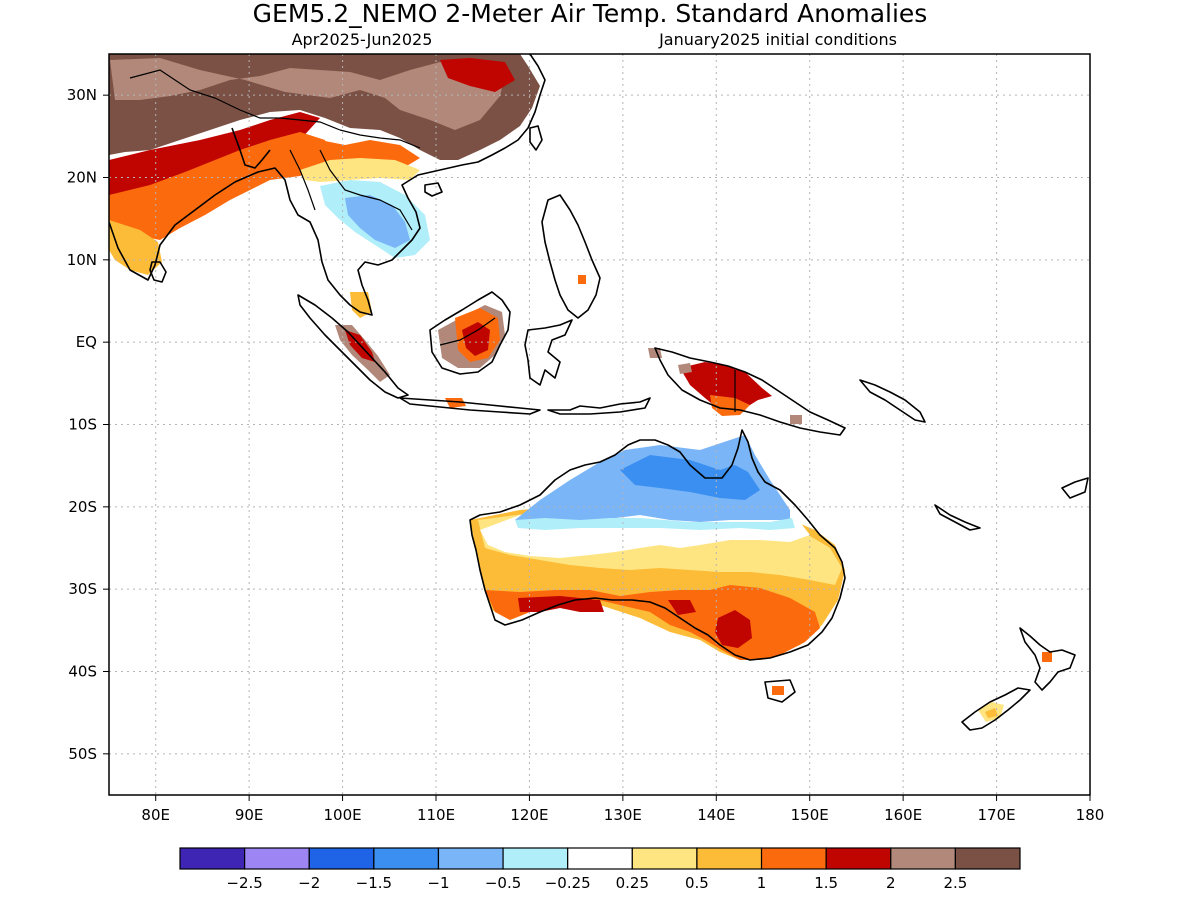  Describe the element at coordinates (158, 272) in the screenshot. I see `coast-sri-lanka` at that location.